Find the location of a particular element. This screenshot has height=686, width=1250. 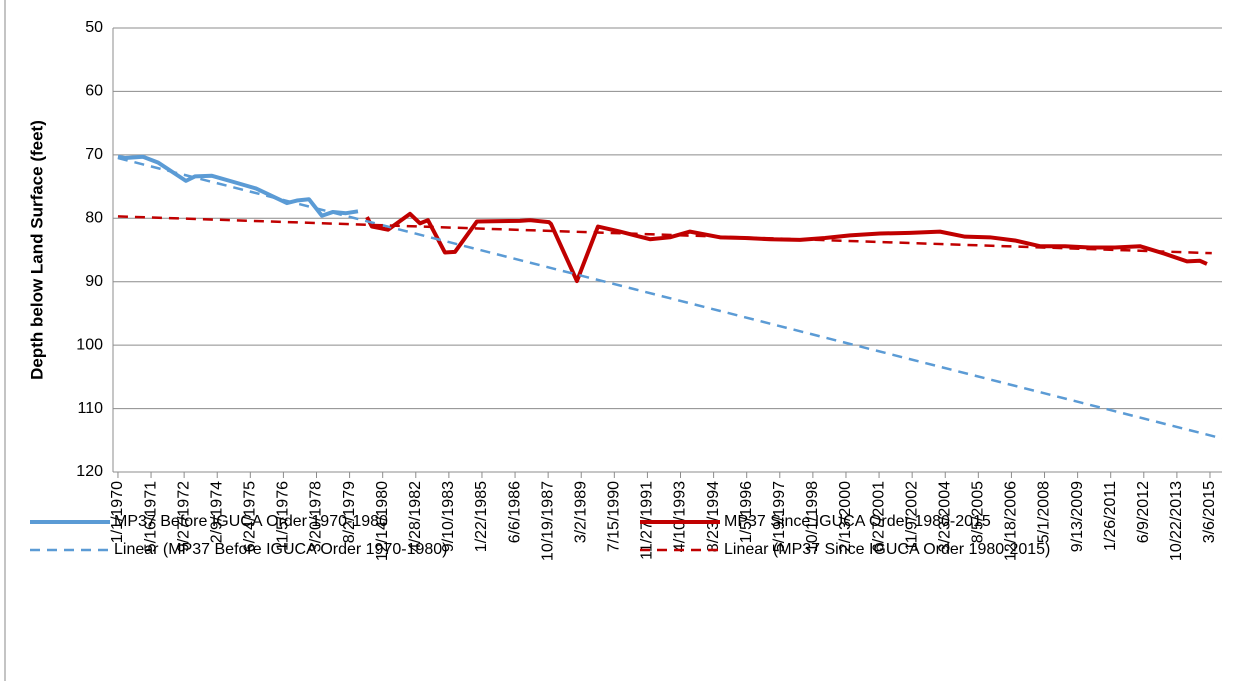

x-tick-label: 3/2/1989 is located at coordinates (580, 512).